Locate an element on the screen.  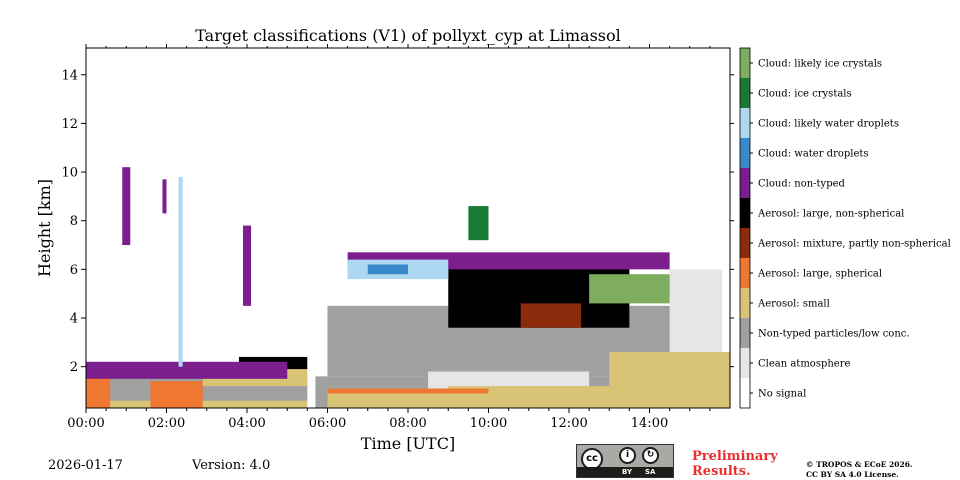
x-tick-label: 02:00 is located at coordinates (166, 423).